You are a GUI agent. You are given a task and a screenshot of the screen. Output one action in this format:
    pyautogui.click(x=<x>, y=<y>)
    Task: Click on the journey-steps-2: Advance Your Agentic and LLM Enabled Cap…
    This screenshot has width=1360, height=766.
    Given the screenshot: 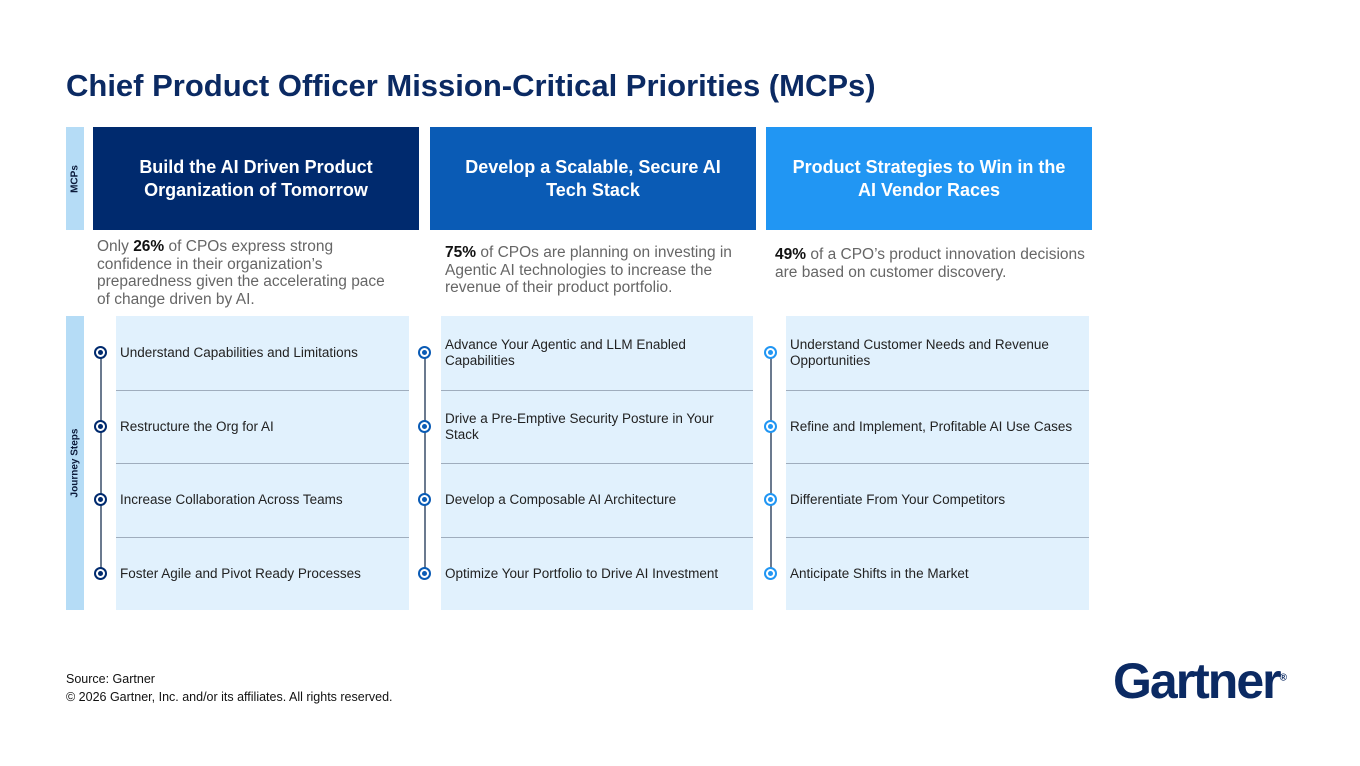 What is the action you would take?
    pyautogui.click(x=585, y=463)
    